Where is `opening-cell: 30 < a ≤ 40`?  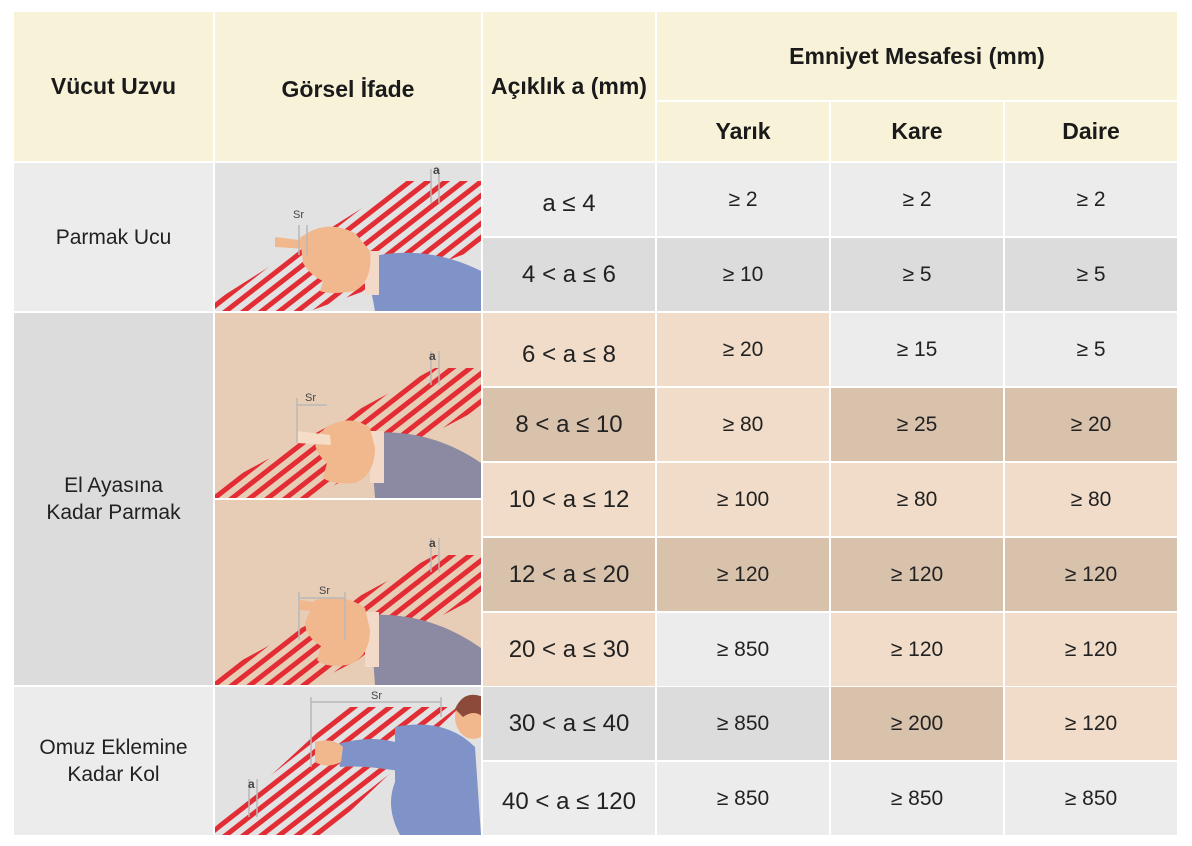 opening-cell: 30 < a ≤ 40 is located at coordinates (569, 723).